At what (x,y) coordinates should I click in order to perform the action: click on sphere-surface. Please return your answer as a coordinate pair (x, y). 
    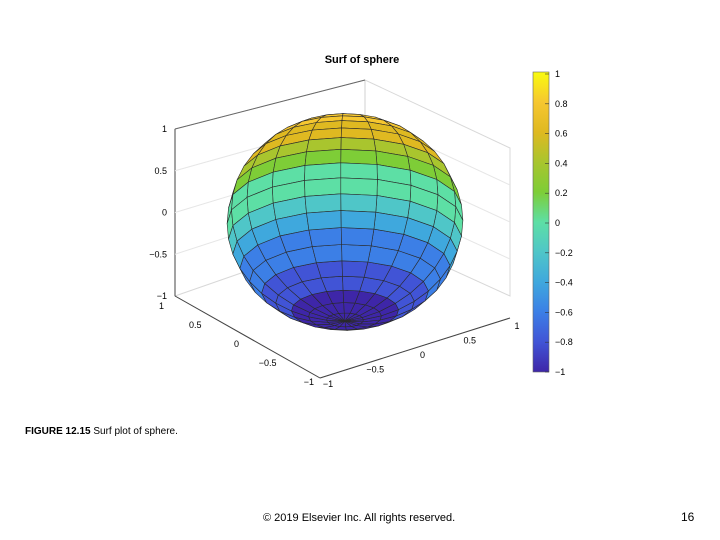
    Looking at the image, I should click on (345, 222).